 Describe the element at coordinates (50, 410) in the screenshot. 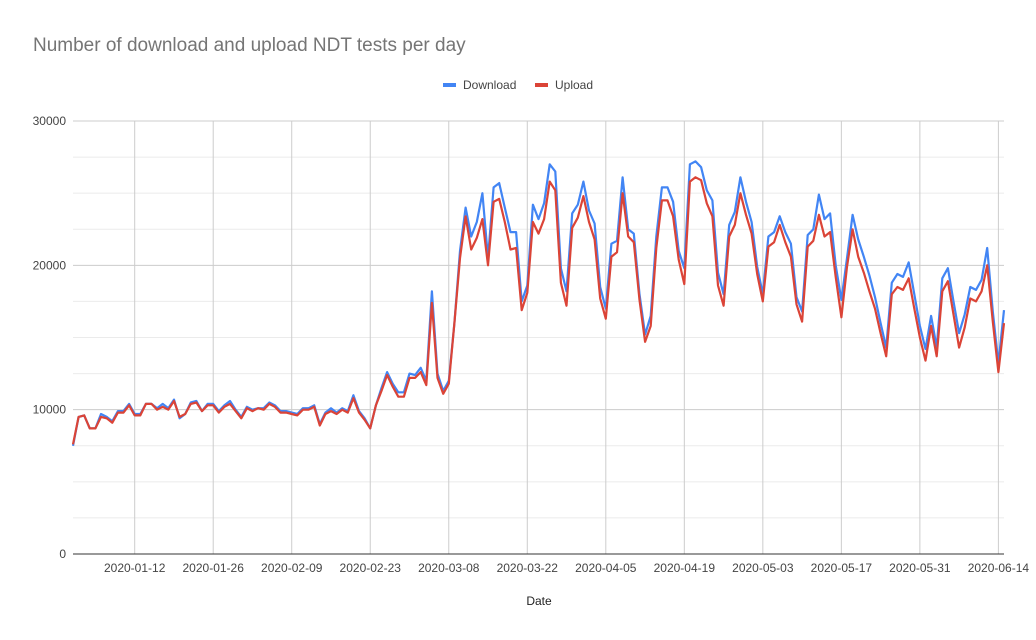

I see `y-tick-label: 10000` at that location.